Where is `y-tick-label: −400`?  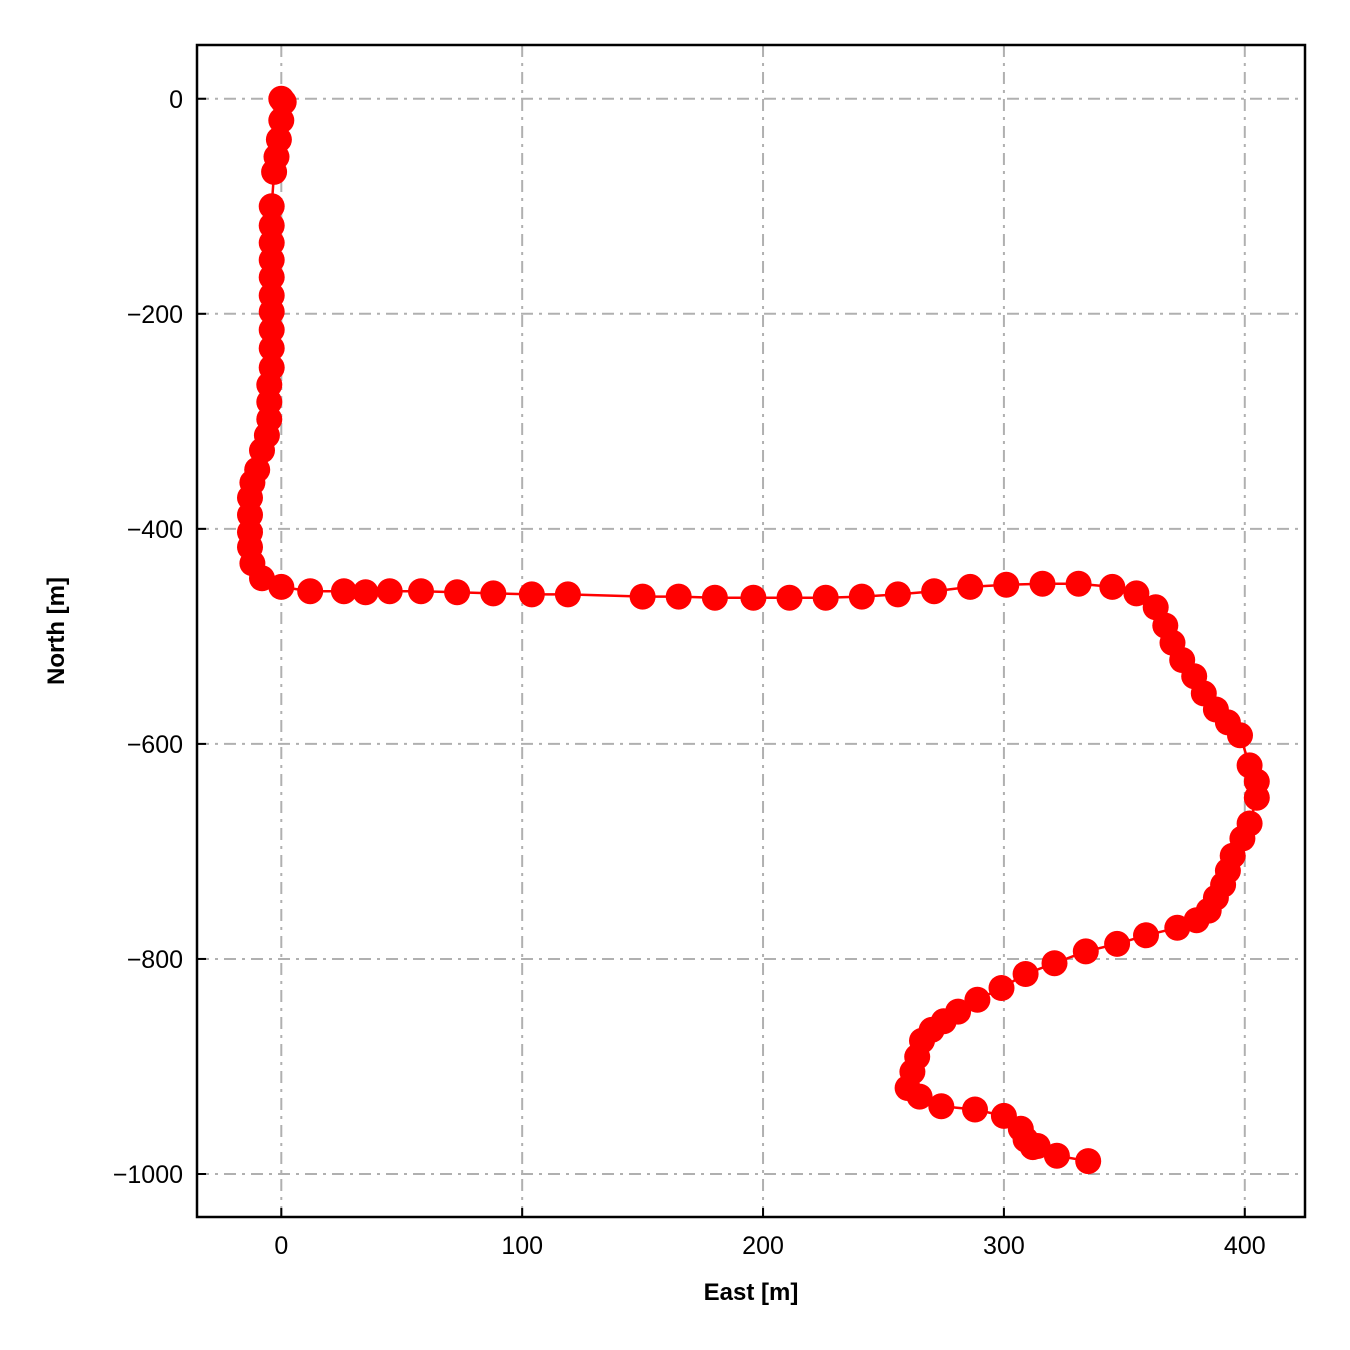 y-tick-label: −400 is located at coordinates (155, 530).